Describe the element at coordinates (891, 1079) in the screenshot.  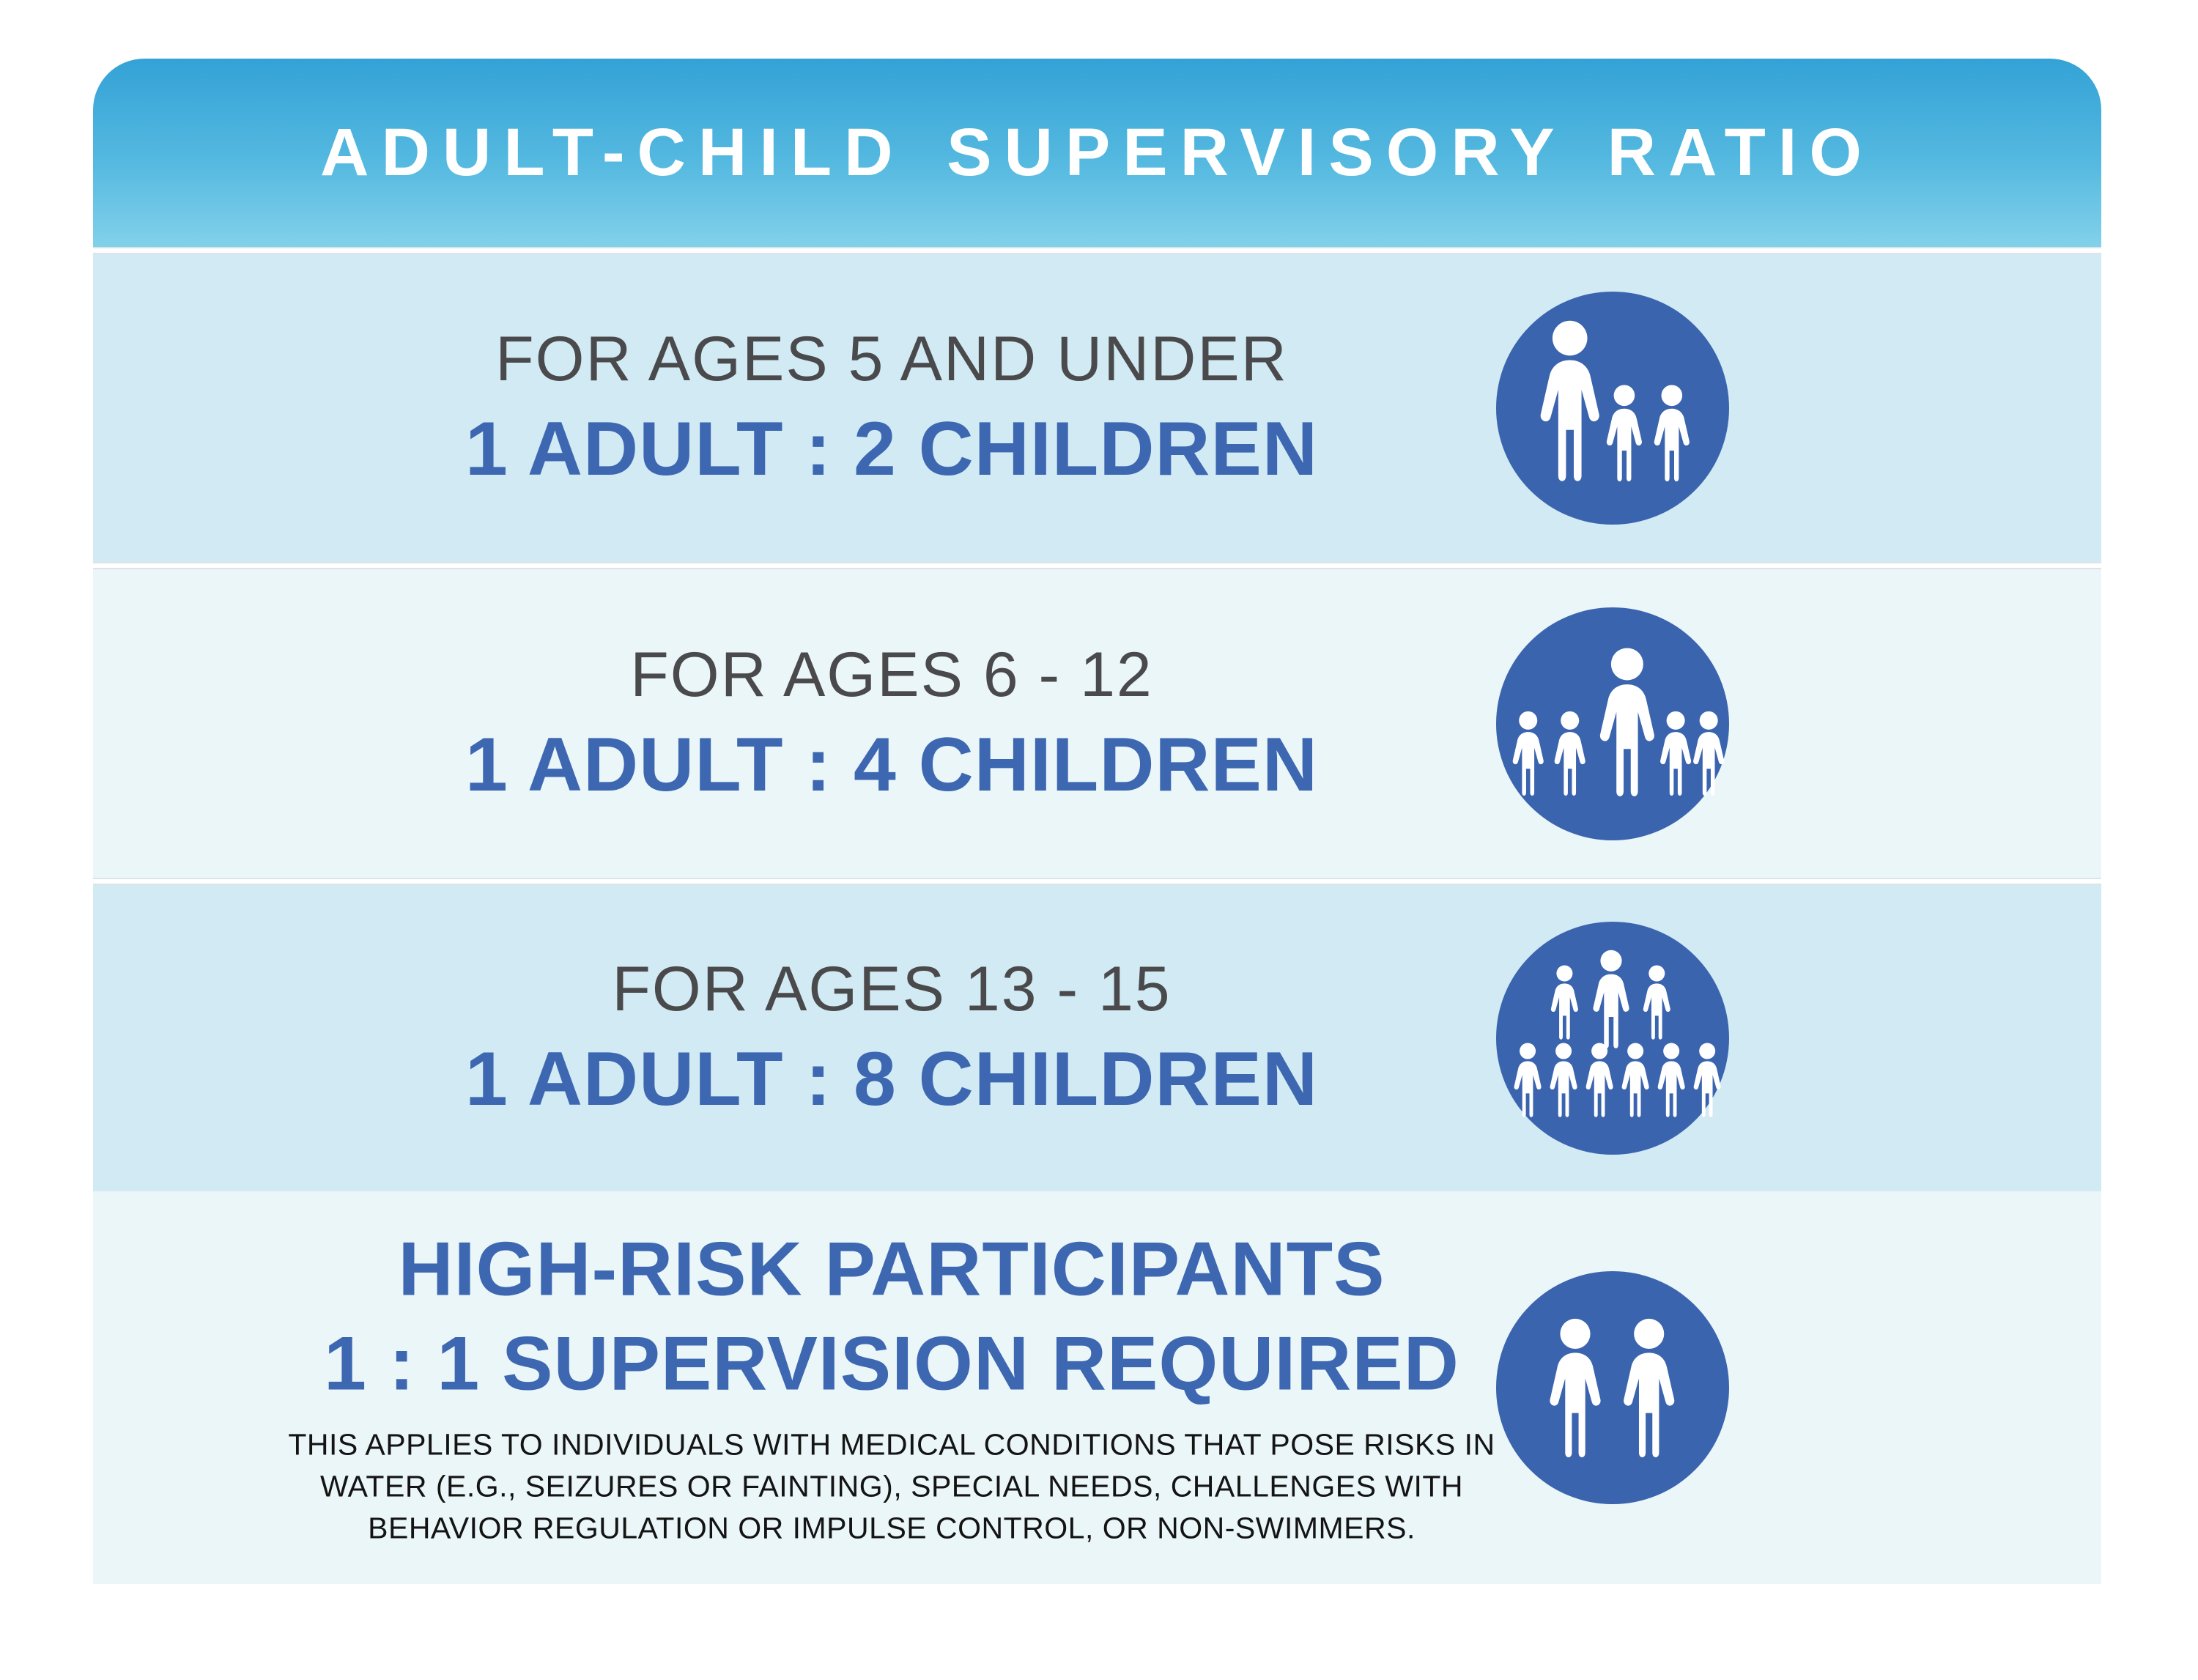
I see `ratio-value: 1 ADULT : 8 CHILDREN` at that location.